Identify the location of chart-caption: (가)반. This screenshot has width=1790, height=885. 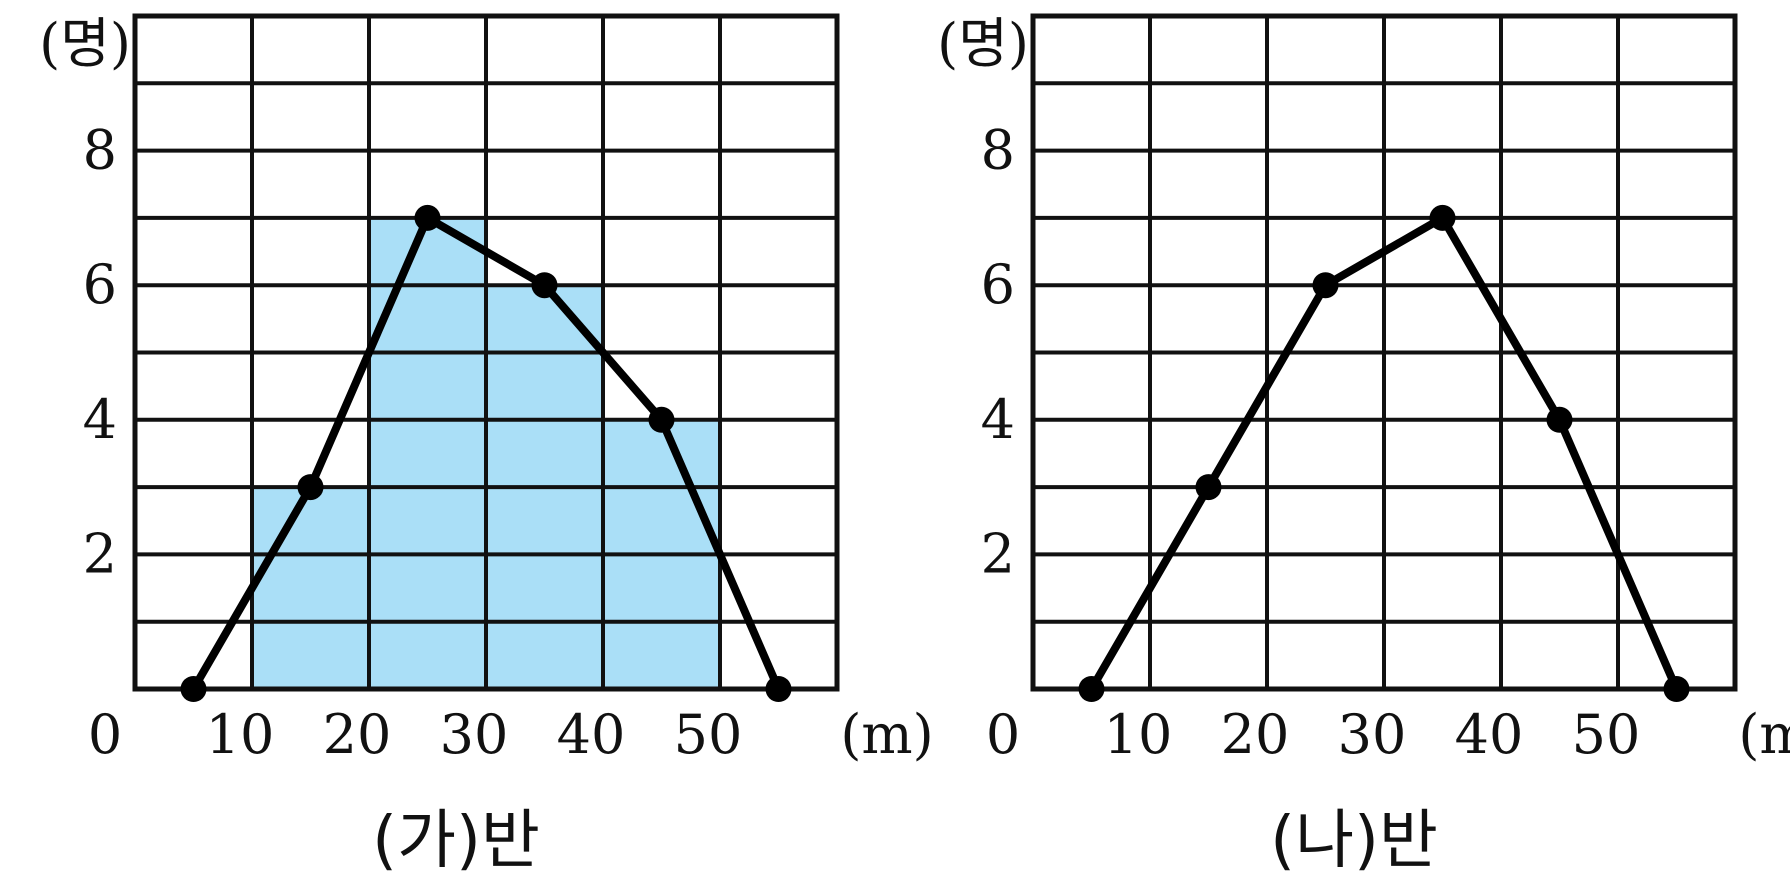
(456, 841).